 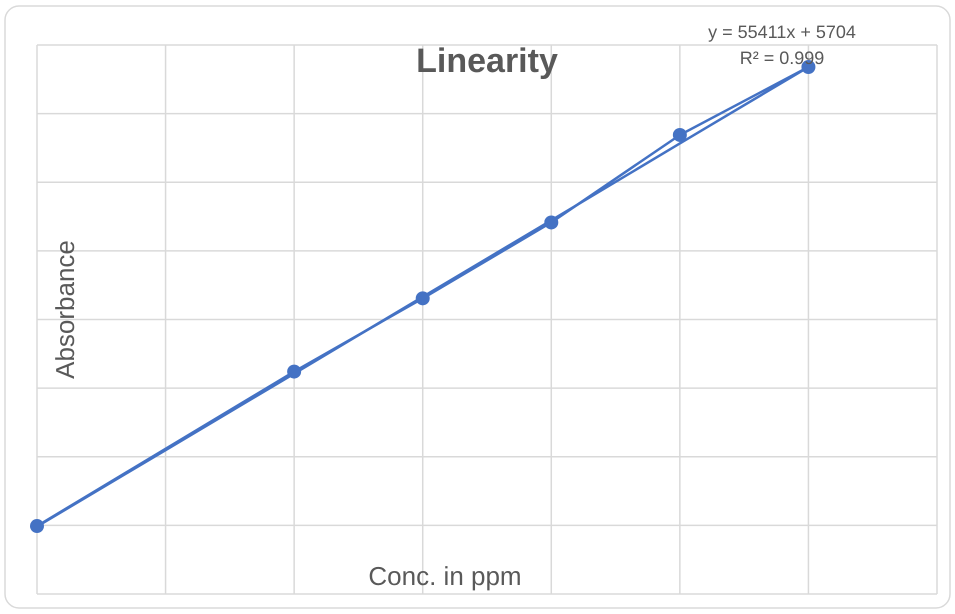 What do you see at coordinates (445, 576) in the screenshot?
I see `x-axis-title: Conc. in ppm` at bounding box center [445, 576].